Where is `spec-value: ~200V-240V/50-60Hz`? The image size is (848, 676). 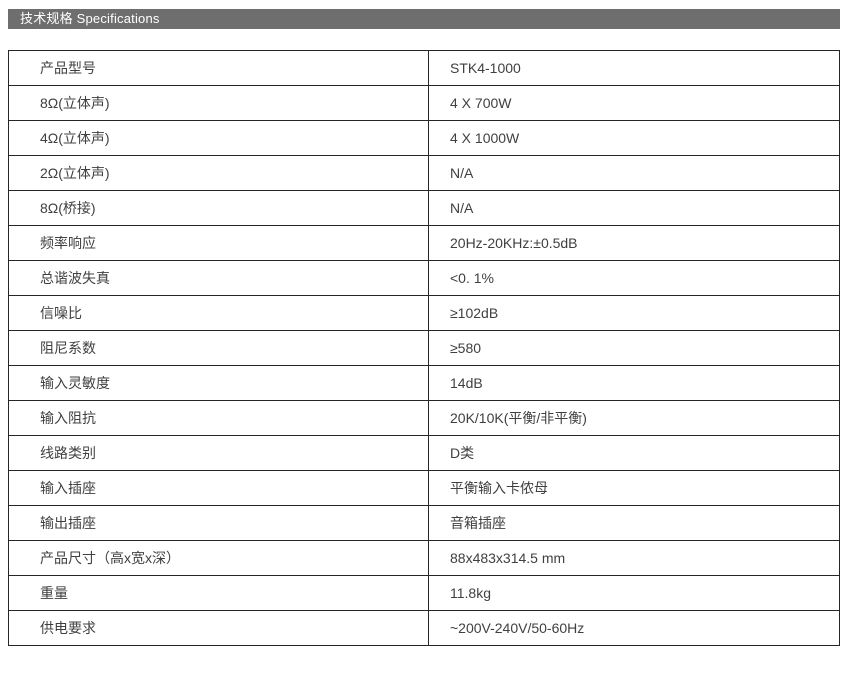
spec-value: ~200V-240V/50-60Hz is located at coordinates (634, 628).